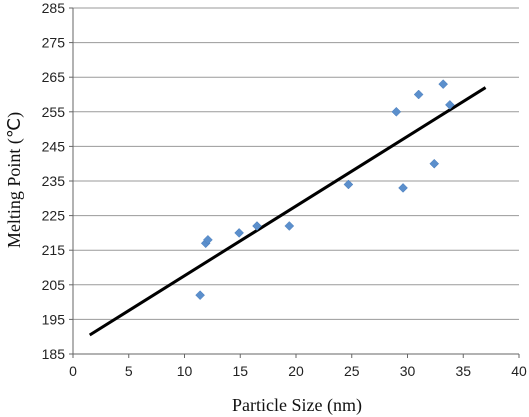 This screenshot has height=417, width=529. I want to click on y-tick-label-225: 225, so click(54, 216).